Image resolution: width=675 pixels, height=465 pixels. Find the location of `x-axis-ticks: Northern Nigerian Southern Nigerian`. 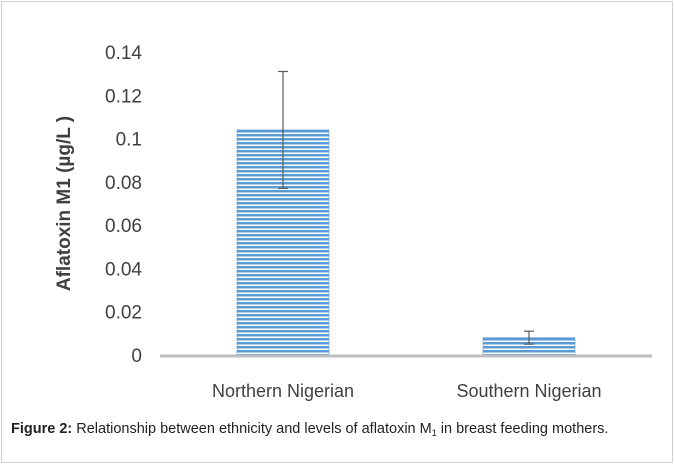

x-axis-ticks: Northern Nigerian Southern Nigerian is located at coordinates (407, 391).